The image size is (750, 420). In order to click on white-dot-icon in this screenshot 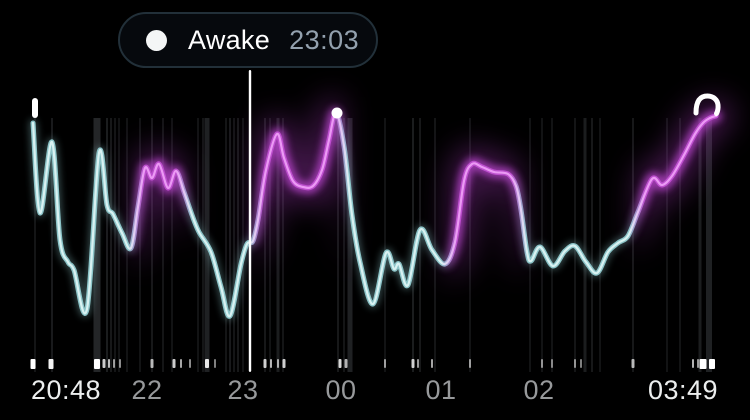, I will do `click(156, 40)`.